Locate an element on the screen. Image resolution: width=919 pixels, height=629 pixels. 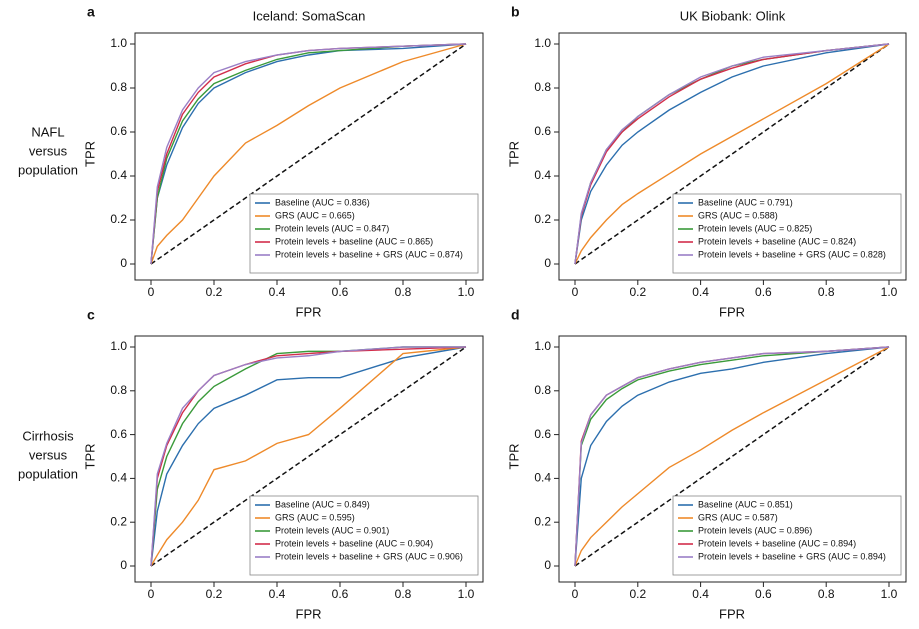
row-label: versus is located at coordinates (48, 150).